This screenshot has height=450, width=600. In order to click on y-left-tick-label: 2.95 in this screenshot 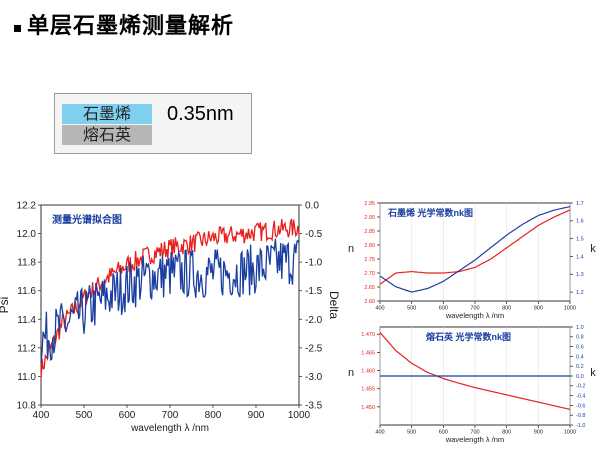, I will do `click(369, 204)`.